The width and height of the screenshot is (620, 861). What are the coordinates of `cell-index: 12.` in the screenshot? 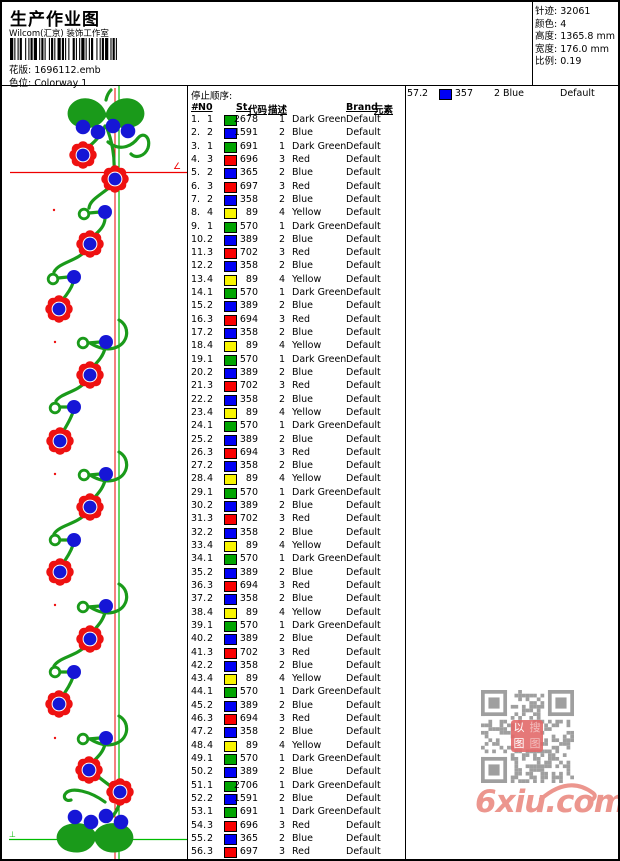 It's located at (199, 266).